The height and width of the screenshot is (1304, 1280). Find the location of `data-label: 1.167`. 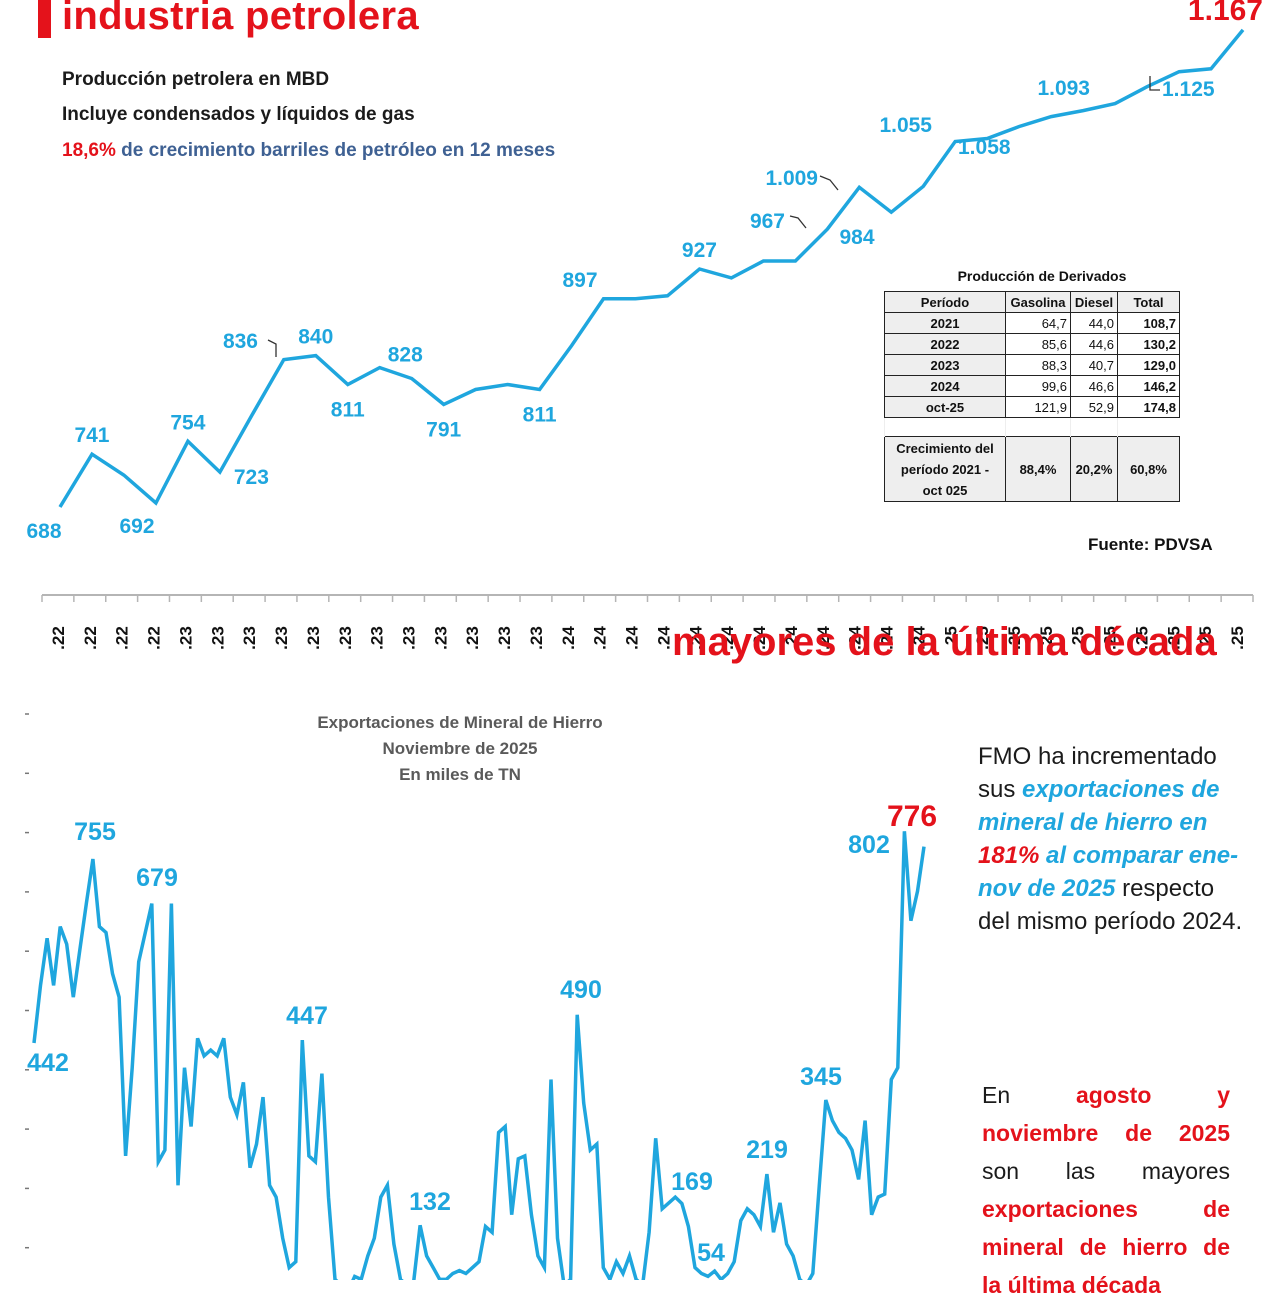

data-label: 1.167 is located at coordinates (1225, 13).